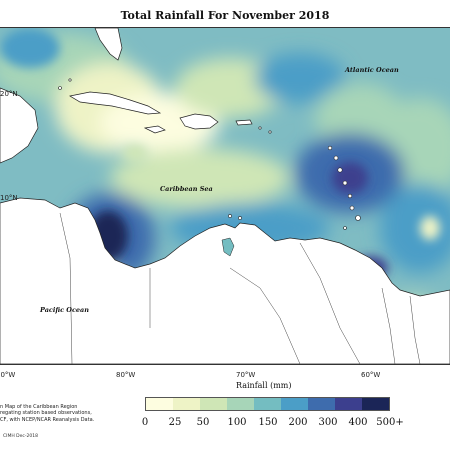  What do you see at coordinates (246, 375) in the screenshot?
I see `lon-label-70w: 70°W` at bounding box center [246, 375].